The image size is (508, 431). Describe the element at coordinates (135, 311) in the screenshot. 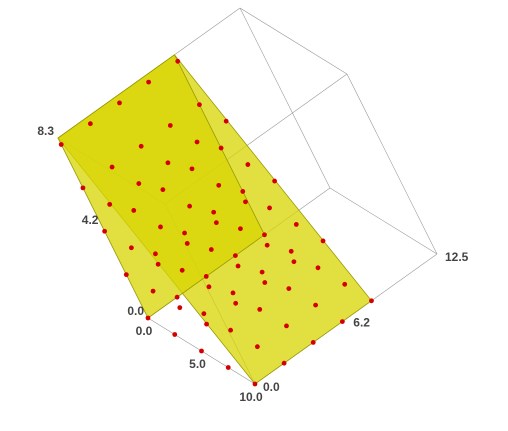

I see `z-tick-label: 0.0` at that location.